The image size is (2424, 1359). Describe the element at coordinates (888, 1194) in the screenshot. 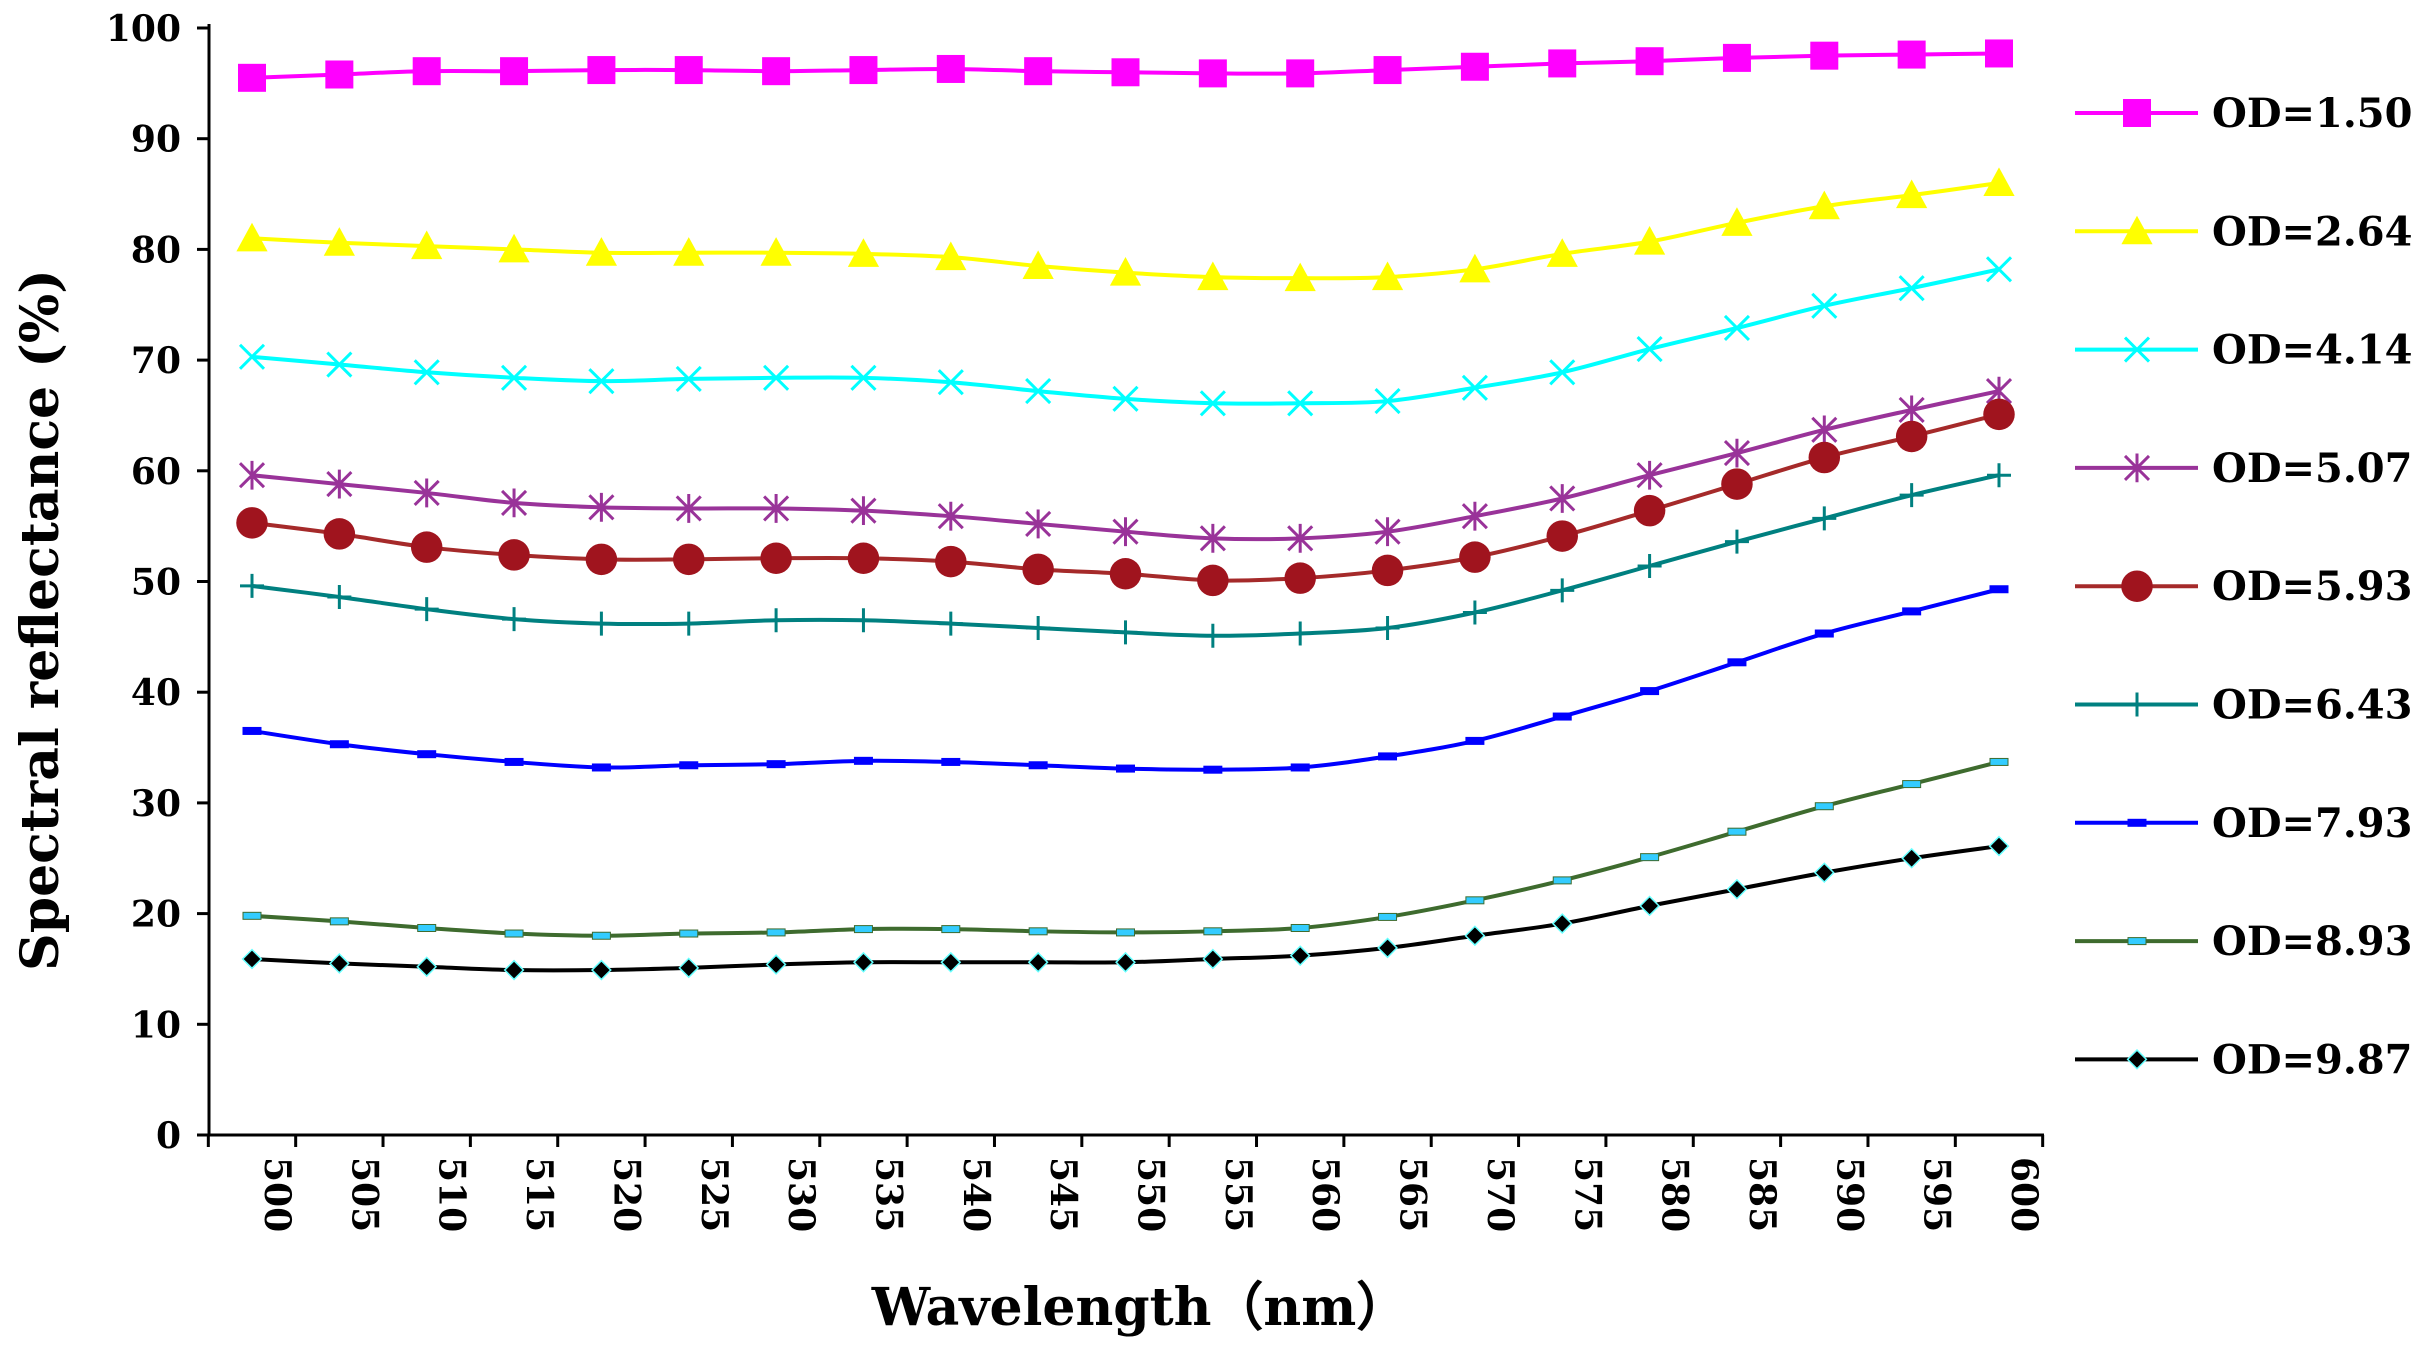

I see `x-tick-label: 535` at that location.